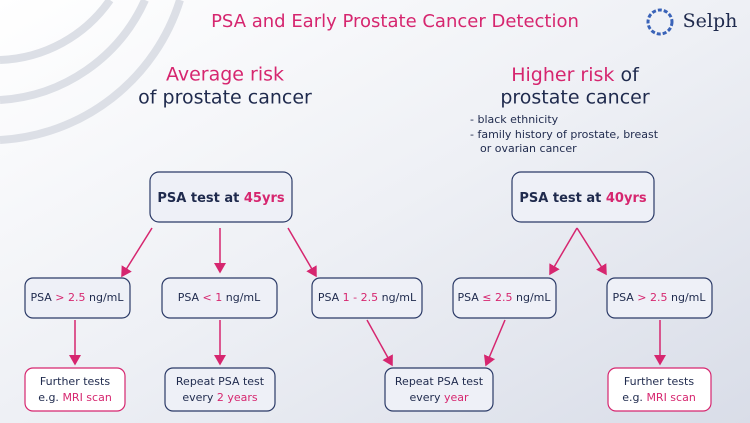 This screenshot has width=750, height=423. Describe the element at coordinates (497, 297) in the screenshot. I see `node-part: ≤ 2.5` at that location.